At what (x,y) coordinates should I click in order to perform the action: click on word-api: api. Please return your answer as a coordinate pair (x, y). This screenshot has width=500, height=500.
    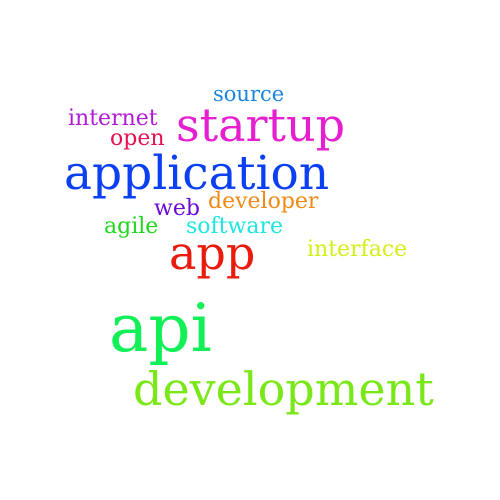
    Looking at the image, I should click on (160, 328).